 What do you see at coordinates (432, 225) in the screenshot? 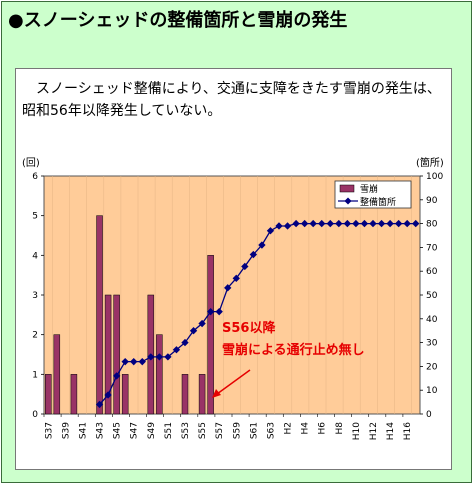
I see `right-tick-label: 80` at bounding box center [432, 225].